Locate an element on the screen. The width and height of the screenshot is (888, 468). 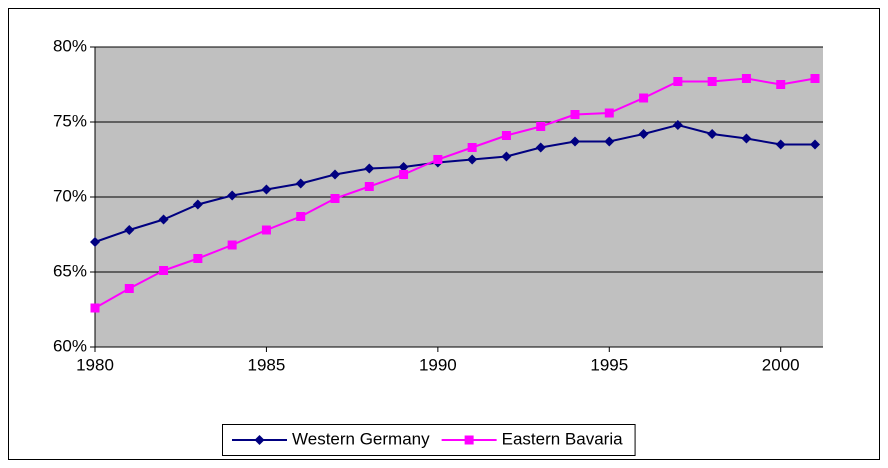
x-tick-label: 1985 is located at coordinates (267, 364).